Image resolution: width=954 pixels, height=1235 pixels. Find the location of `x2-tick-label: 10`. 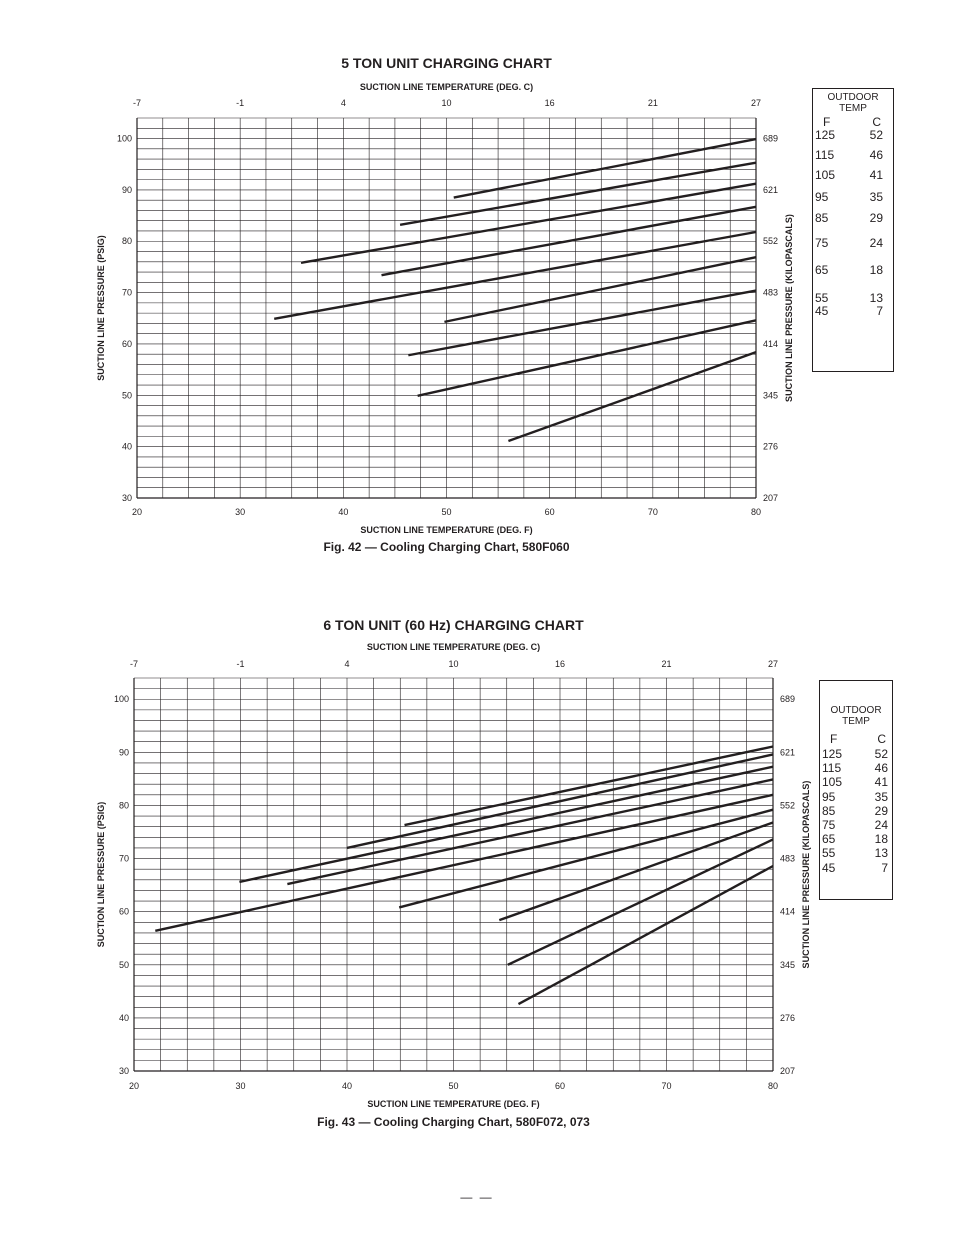

x2-tick-label: 10 is located at coordinates (453, 664).